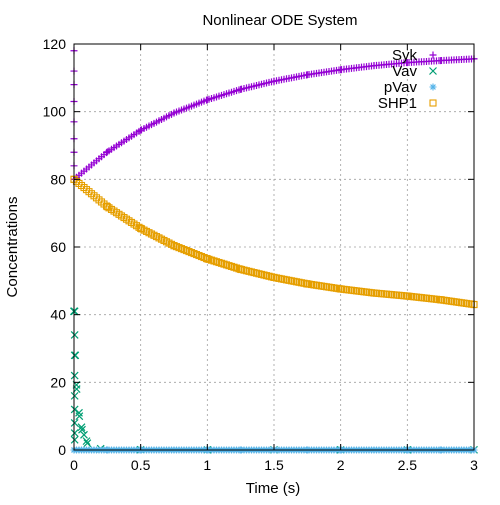 This screenshot has height=505, width=500. I want to click on y-tick-label: 0, so click(62, 450).